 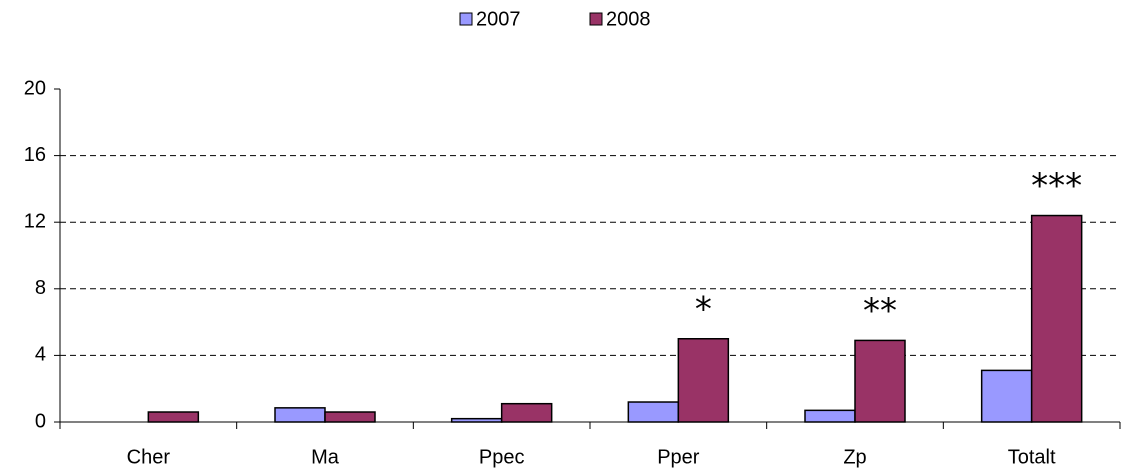 I want to click on x-tick-label: Pper, so click(x=678, y=457).